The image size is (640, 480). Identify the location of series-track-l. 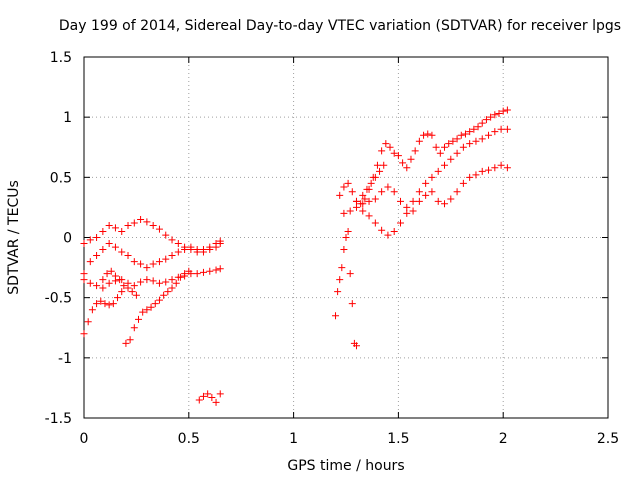
(373, 180).